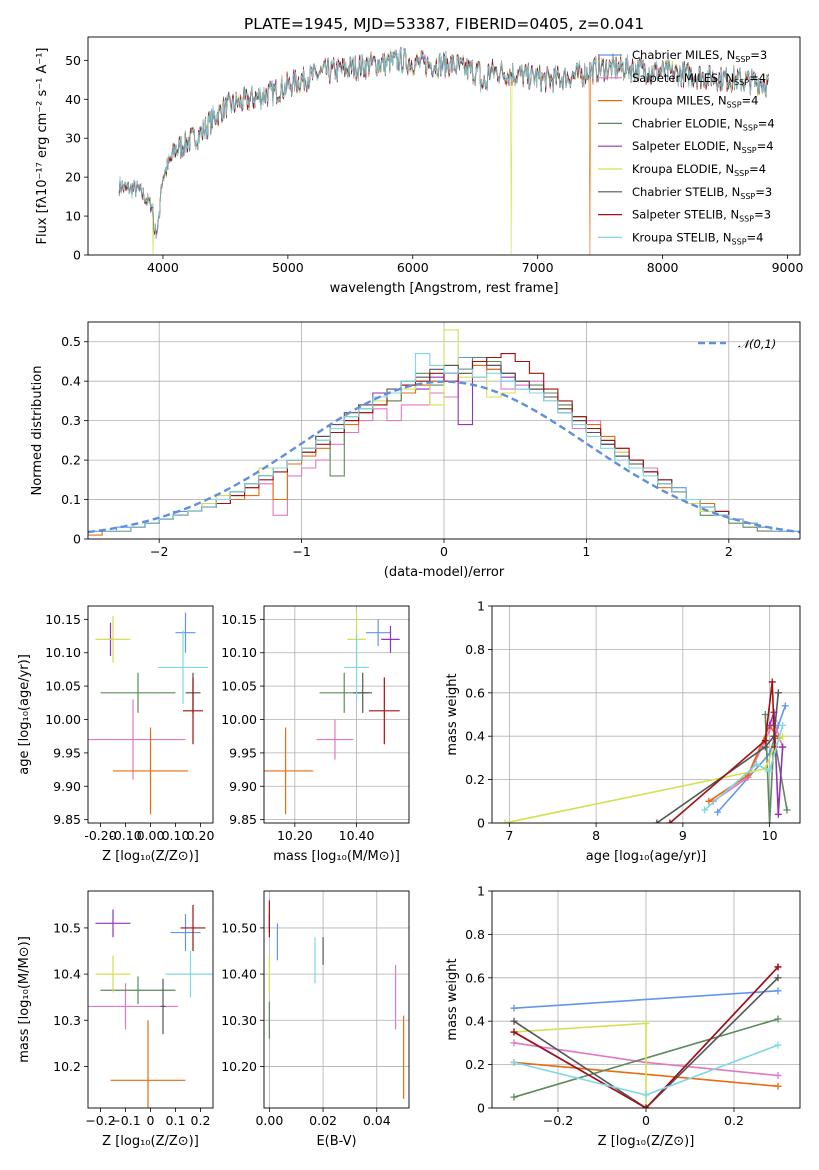 This screenshot has height=1170, width=819. Describe the element at coordinates (201, 1120) in the screenshot. I see `x-tick-label: 0.2` at that location.